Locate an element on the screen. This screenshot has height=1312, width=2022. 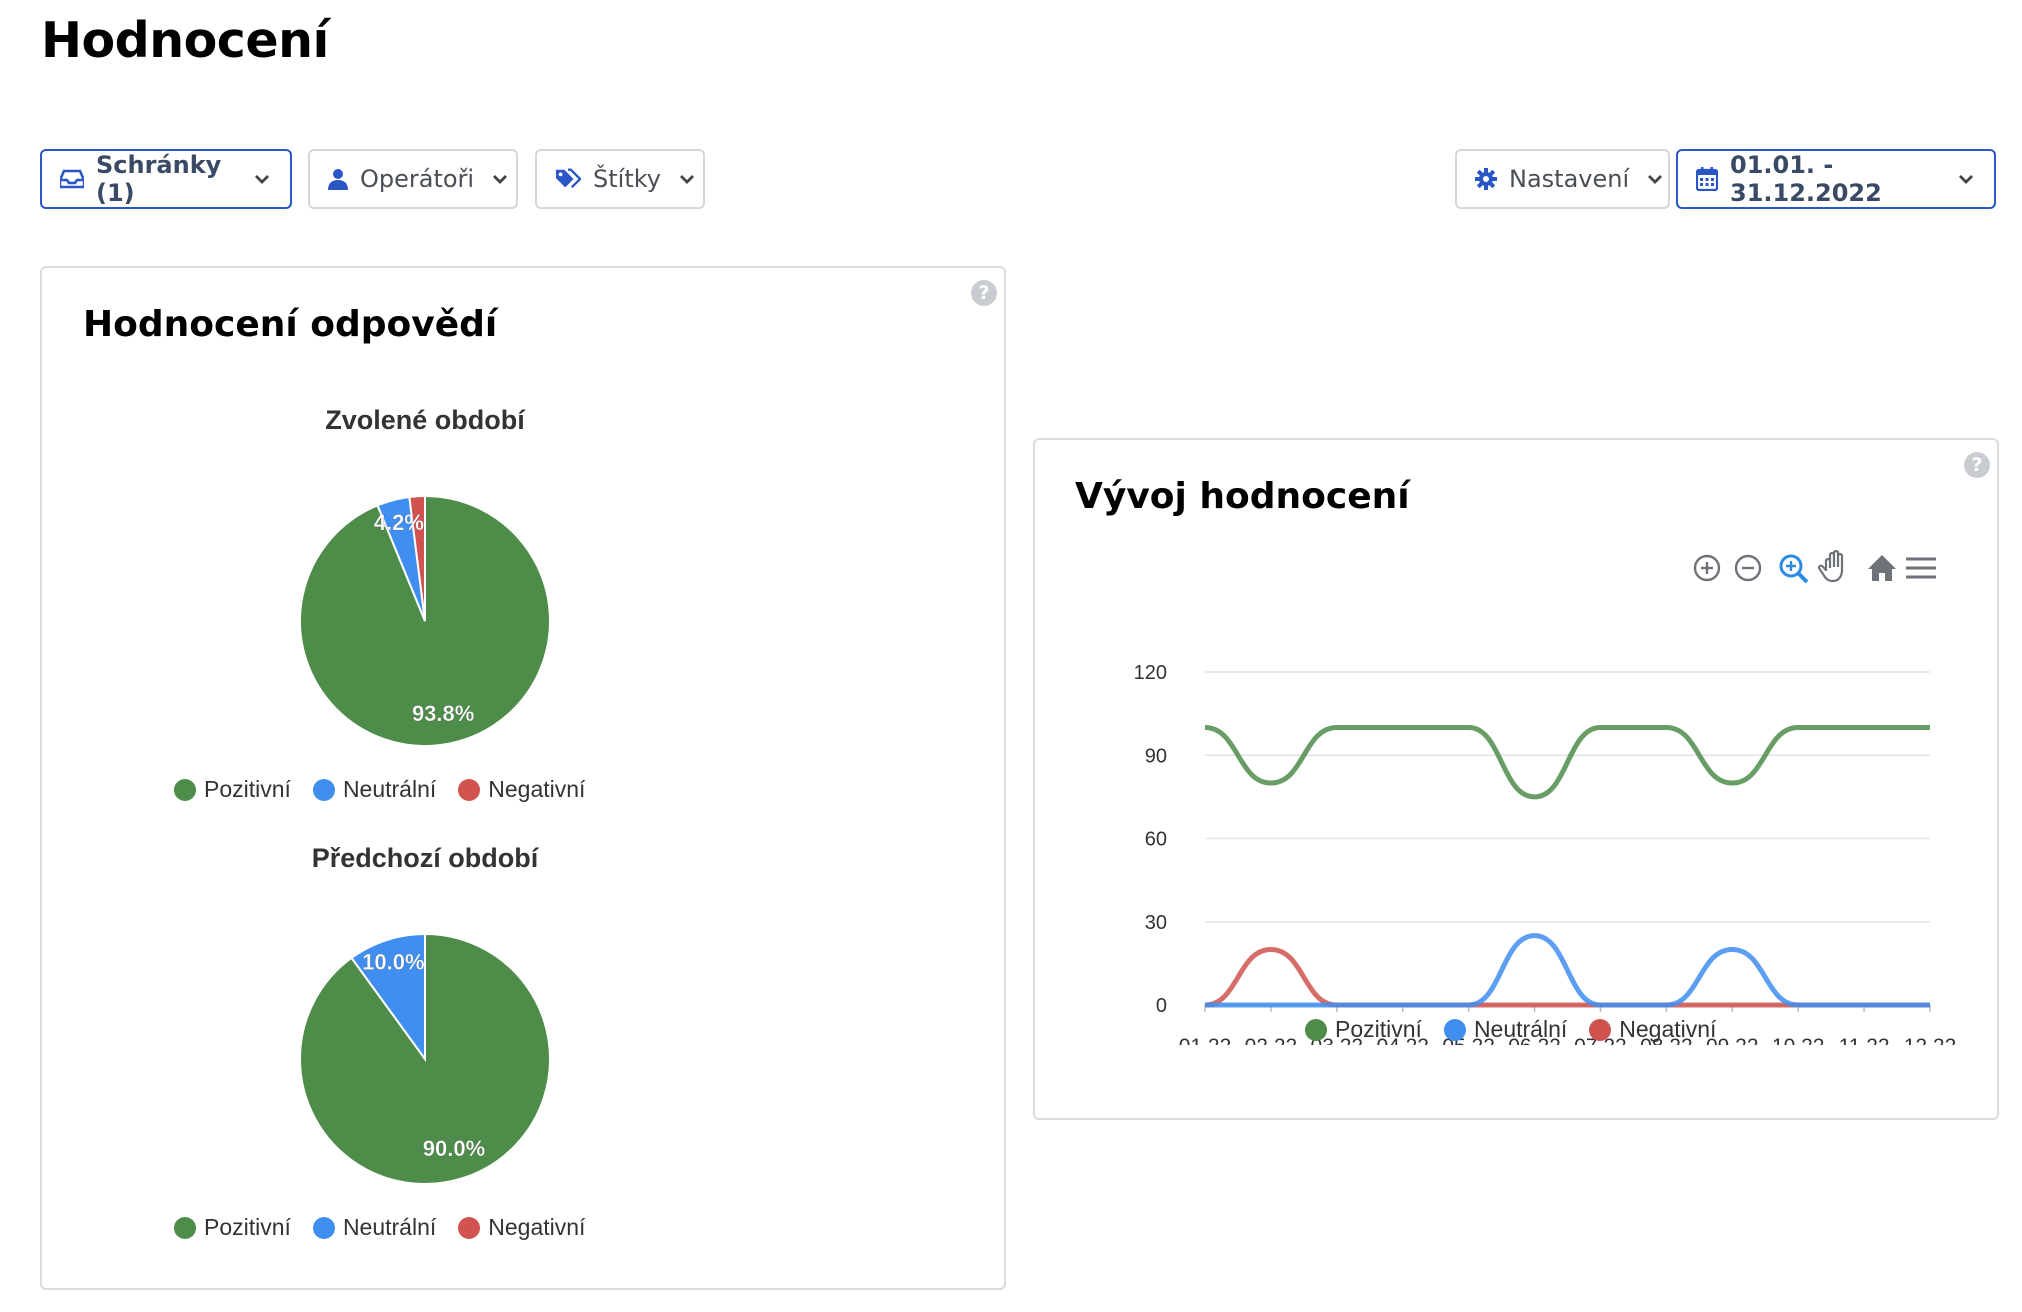
pie-label-neutral: 4.2% is located at coordinates (399, 522).